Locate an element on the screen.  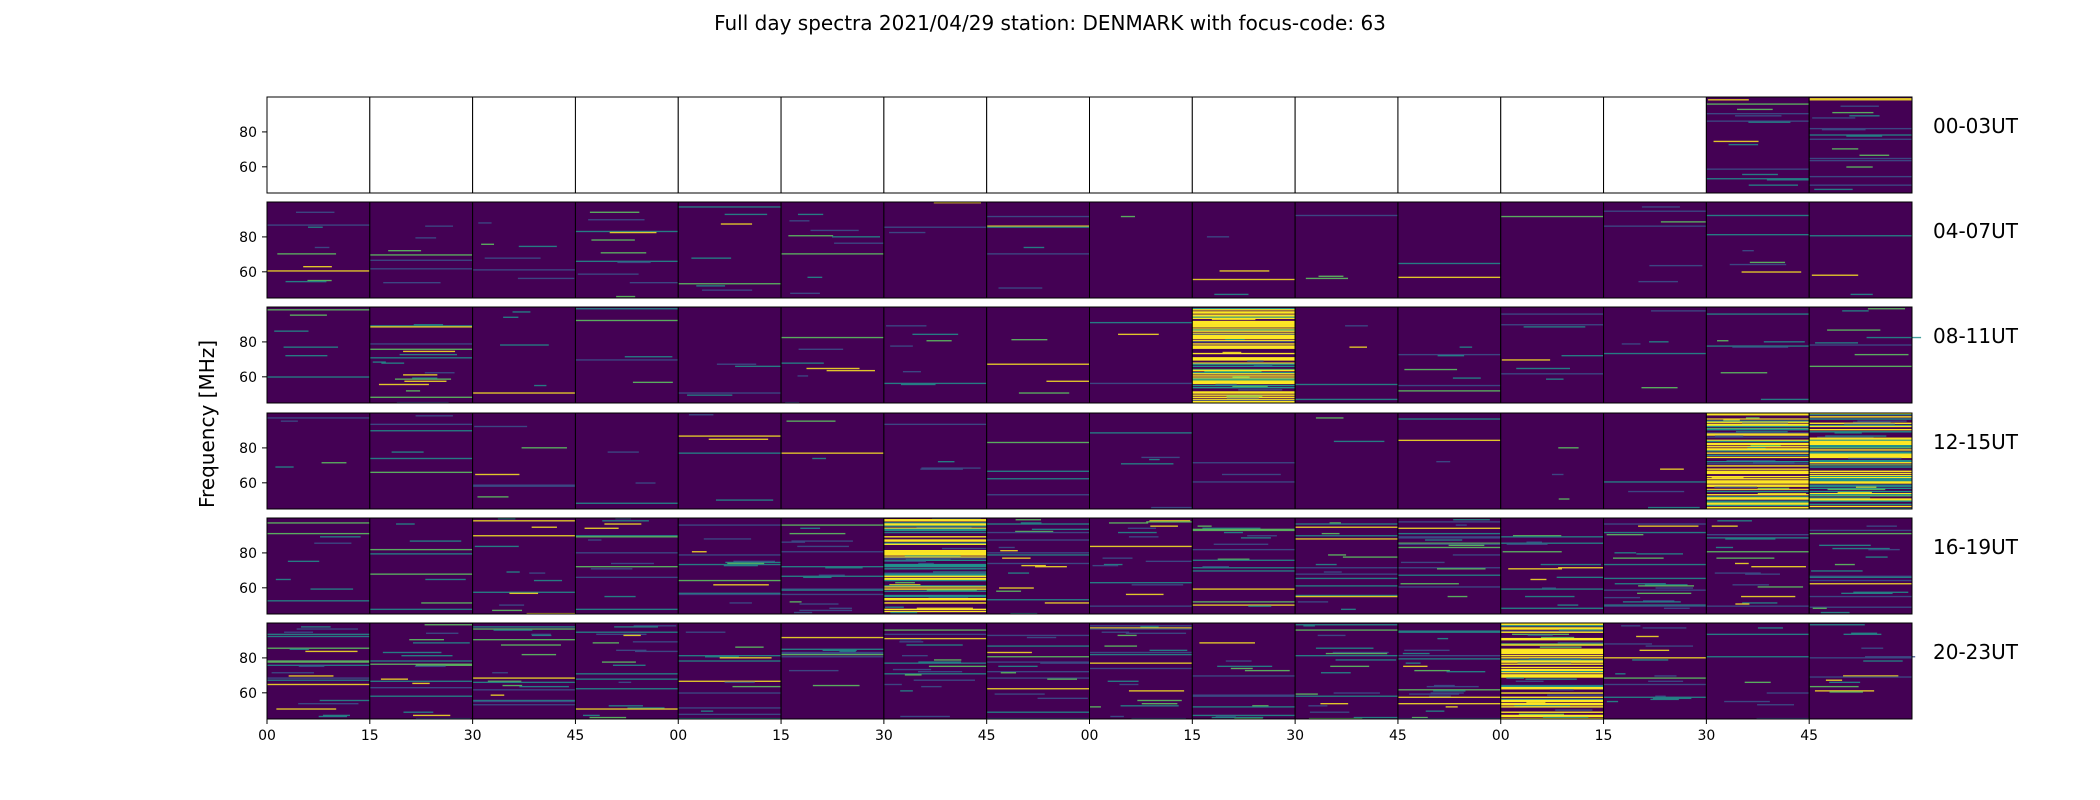
x-tick-label: 30 is located at coordinates (884, 736).